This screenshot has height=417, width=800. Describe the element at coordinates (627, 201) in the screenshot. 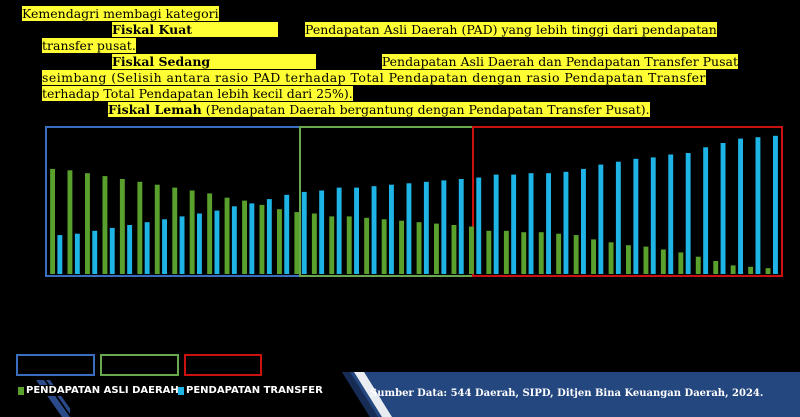

I see `group-frame-fiskal-lemah` at that location.